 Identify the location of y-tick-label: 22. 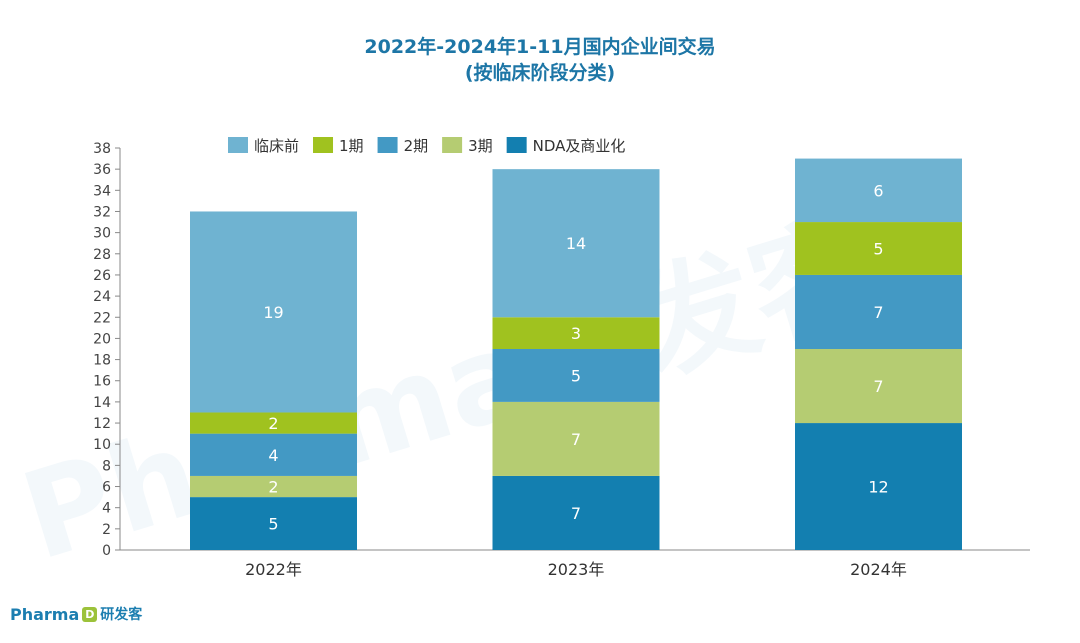
(102, 318).